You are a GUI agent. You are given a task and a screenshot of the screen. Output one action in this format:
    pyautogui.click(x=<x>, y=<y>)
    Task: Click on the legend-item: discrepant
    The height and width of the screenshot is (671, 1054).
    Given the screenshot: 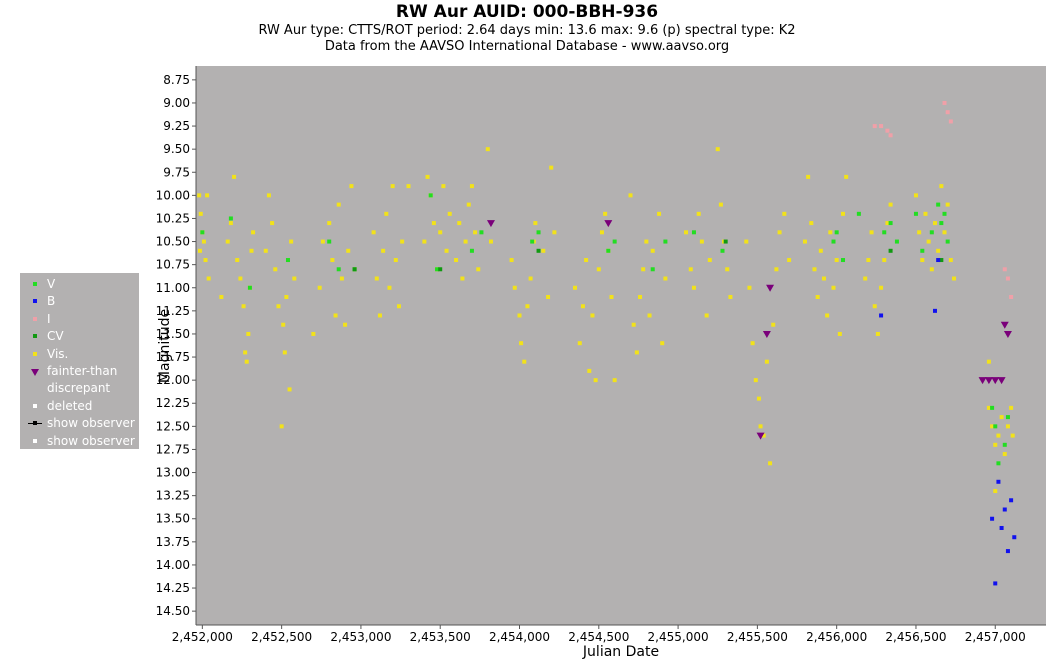 What is the action you would take?
    pyautogui.click(x=79, y=388)
    